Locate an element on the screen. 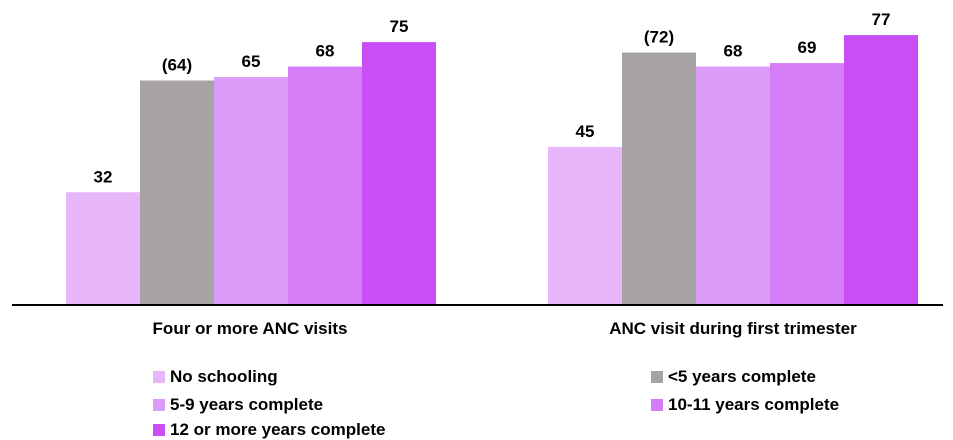 This screenshot has width=953, height=440. legend-label-under-5-years: <5 years complete is located at coordinates (742, 376).